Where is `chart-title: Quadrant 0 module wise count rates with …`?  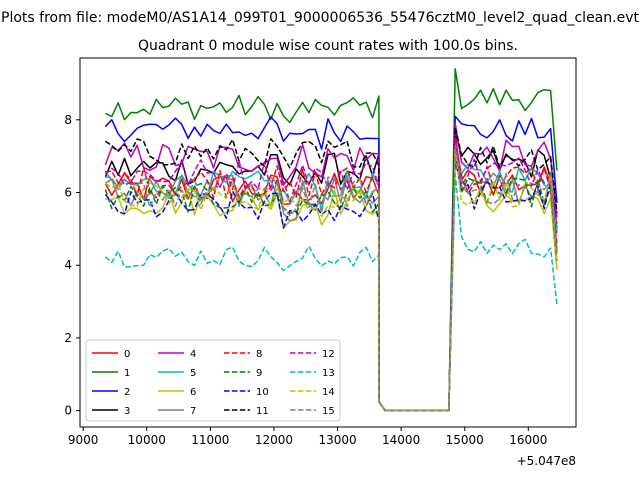
chart-title: Quadrant 0 module wise count rates with … is located at coordinates (328, 46).